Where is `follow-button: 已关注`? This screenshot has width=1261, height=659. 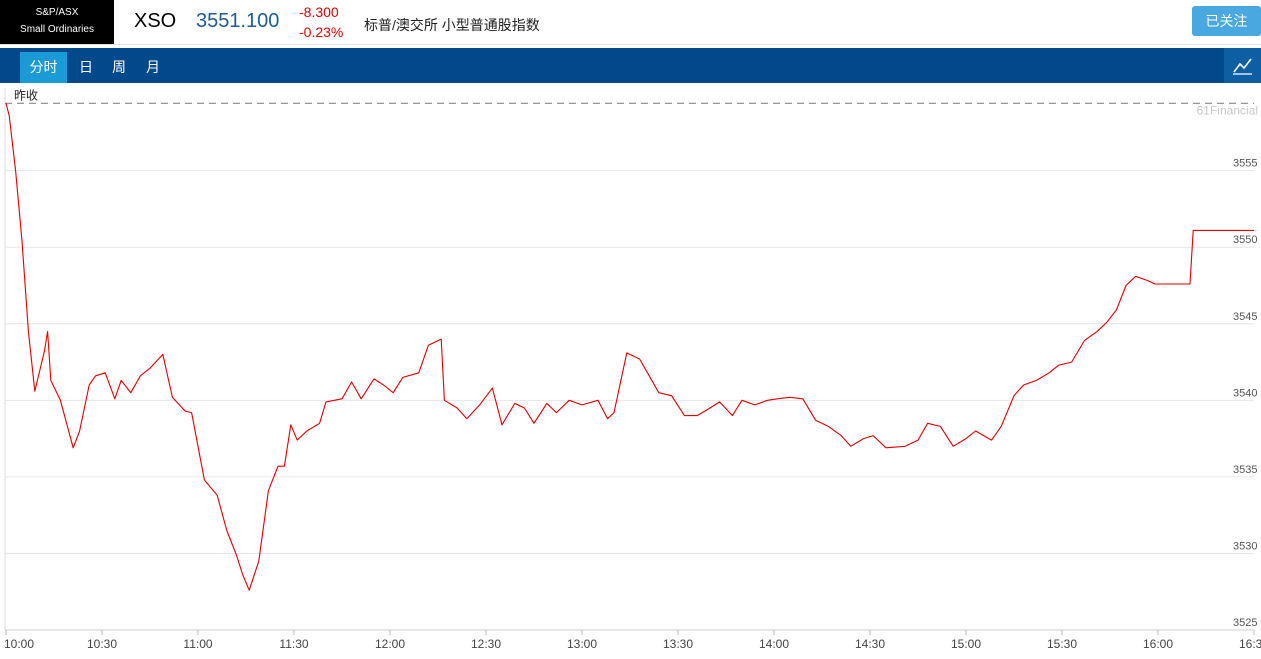 follow-button: 已关注 is located at coordinates (1226, 21).